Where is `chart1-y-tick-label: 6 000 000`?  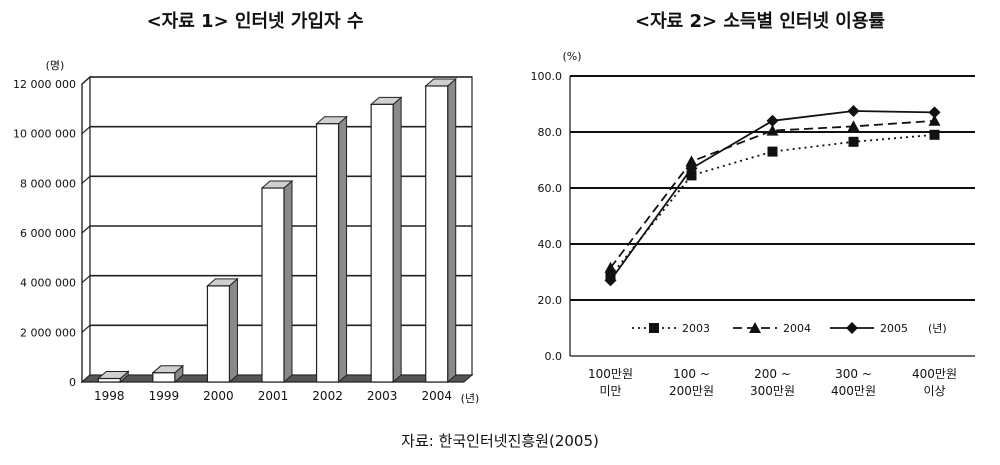
chart1-y-tick-label: 6 000 000 is located at coordinates (48, 233).